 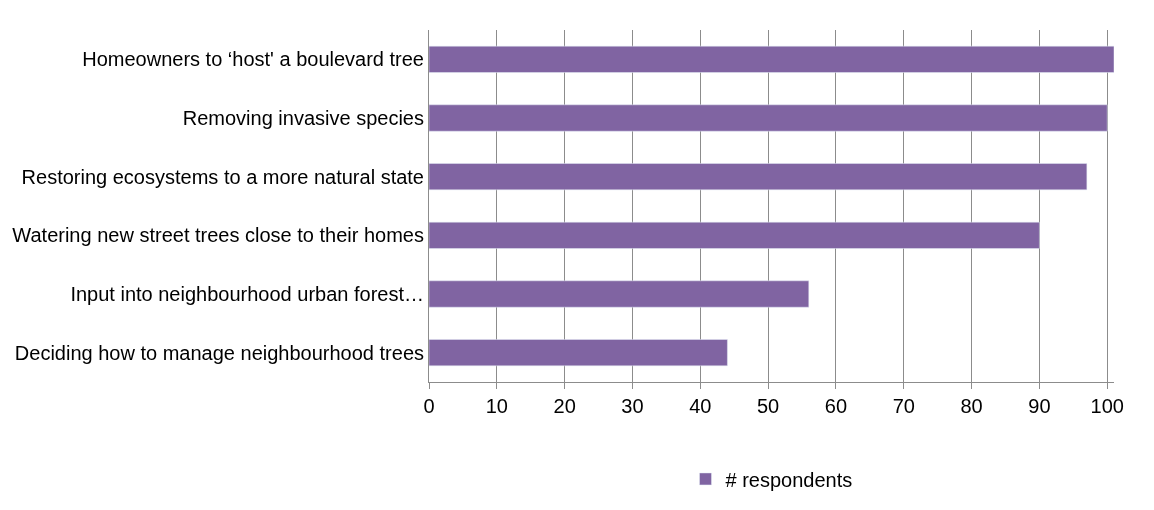 I want to click on x-tick-label: 100, so click(x=1107, y=406).